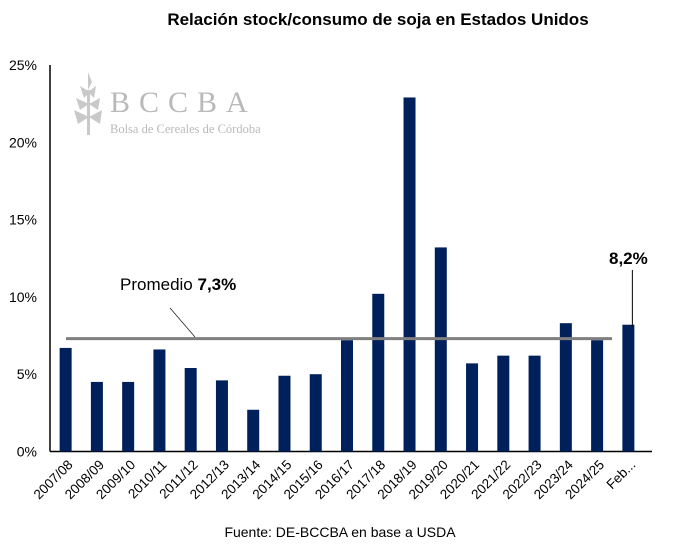 The height and width of the screenshot is (545, 680). I want to click on average-leader-line, so click(182, 322).